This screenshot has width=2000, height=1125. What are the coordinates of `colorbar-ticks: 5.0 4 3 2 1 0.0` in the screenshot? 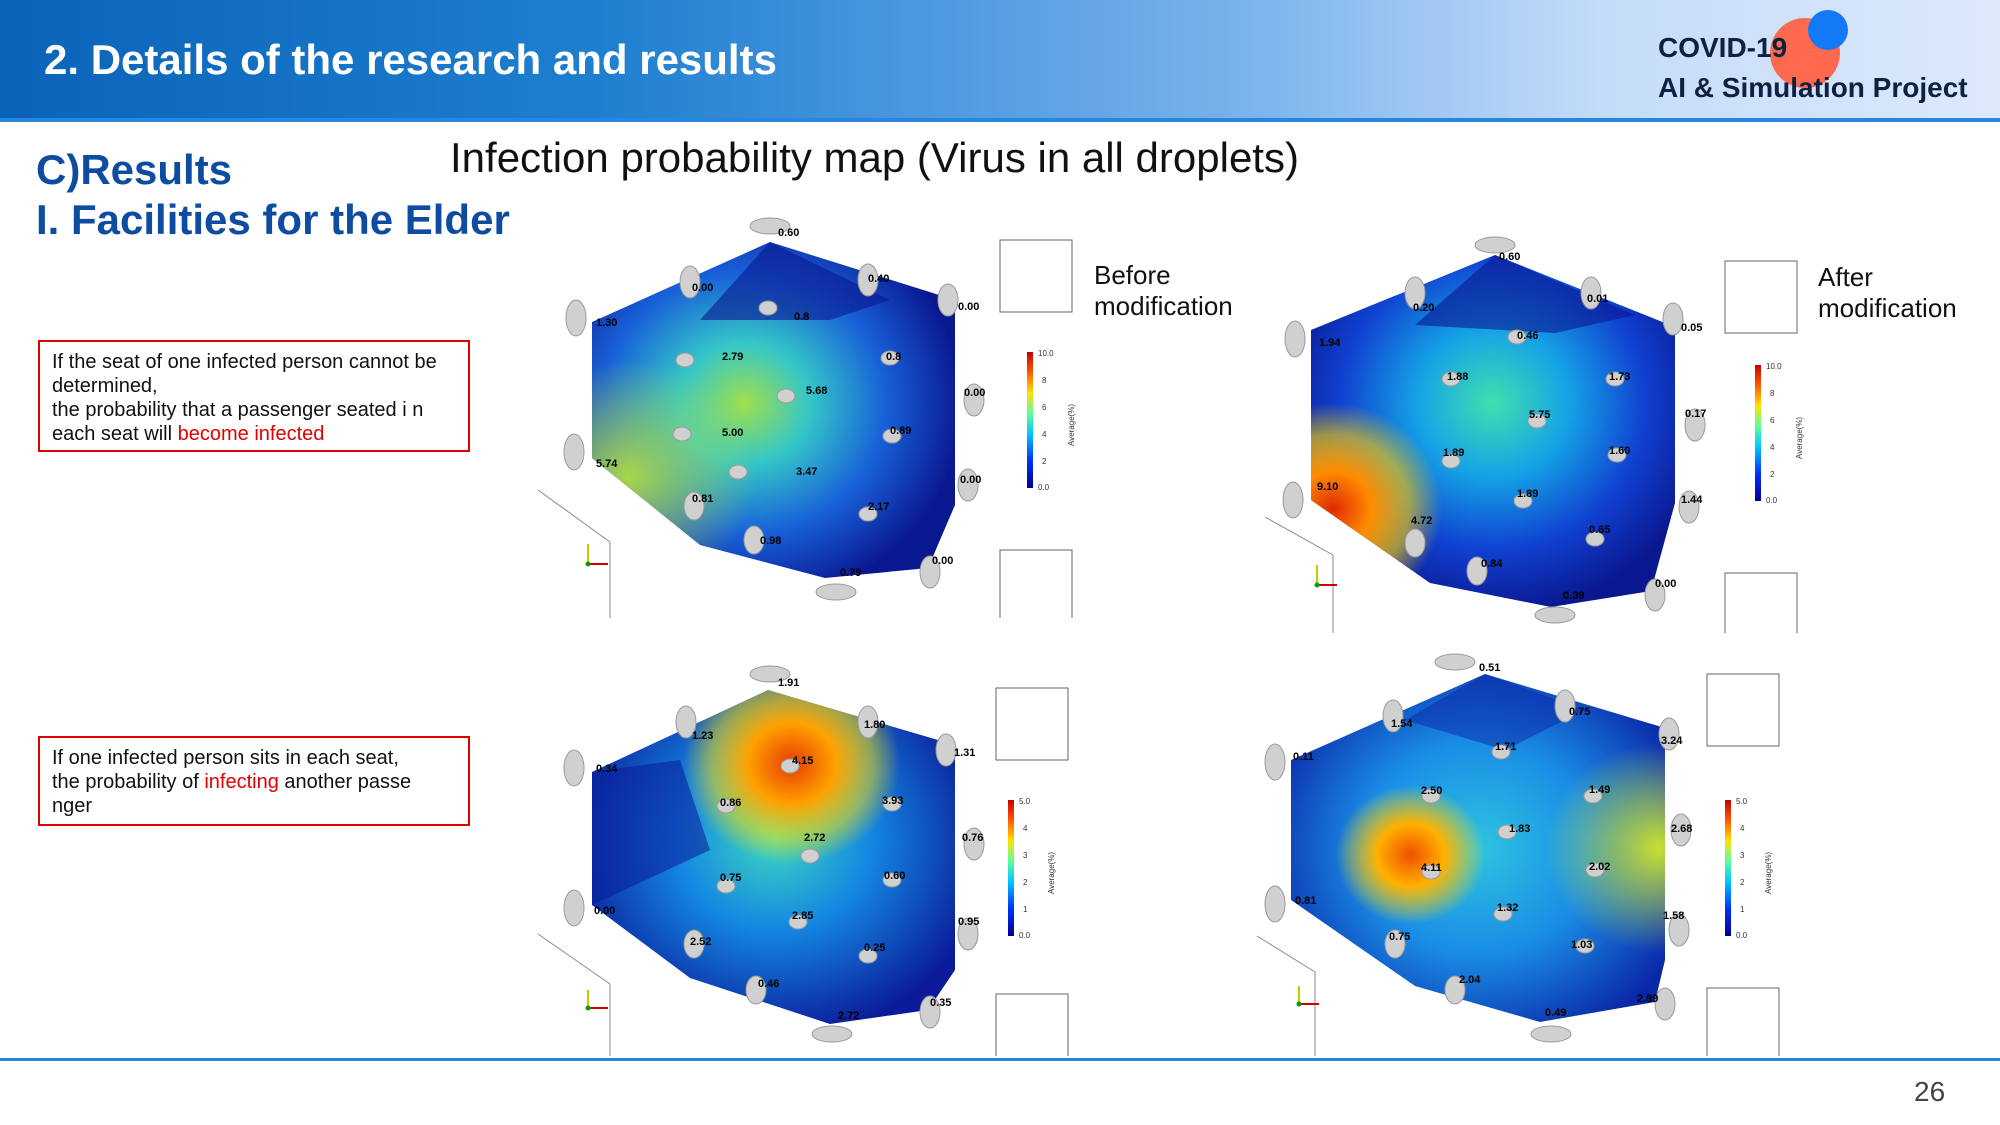 It's located at (1742, 868).